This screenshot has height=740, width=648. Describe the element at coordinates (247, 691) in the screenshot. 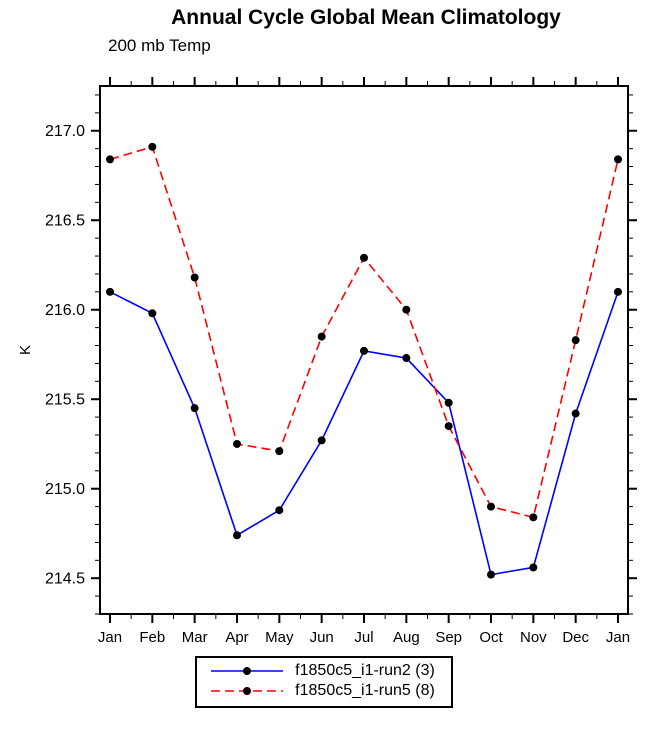

I see `legend-line-sample-run5` at that location.